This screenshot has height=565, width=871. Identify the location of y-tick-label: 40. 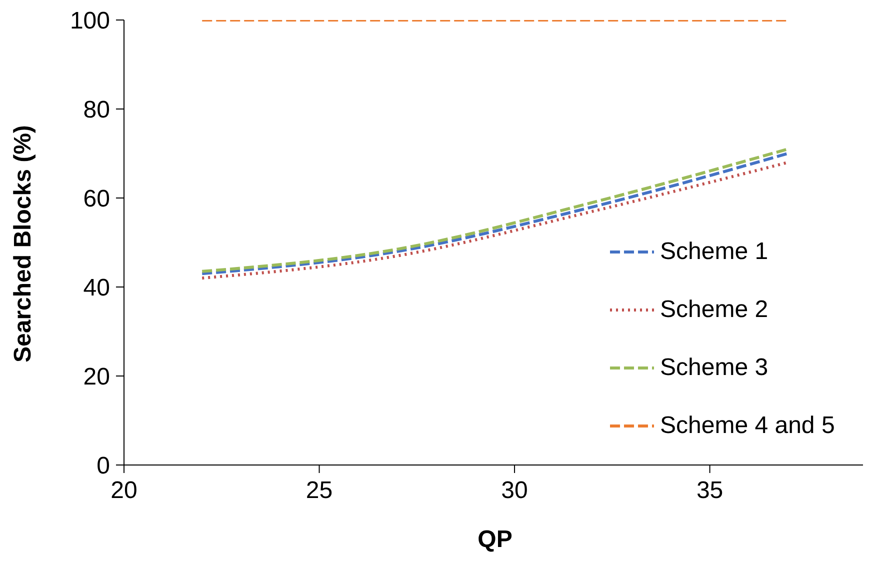
(96, 288).